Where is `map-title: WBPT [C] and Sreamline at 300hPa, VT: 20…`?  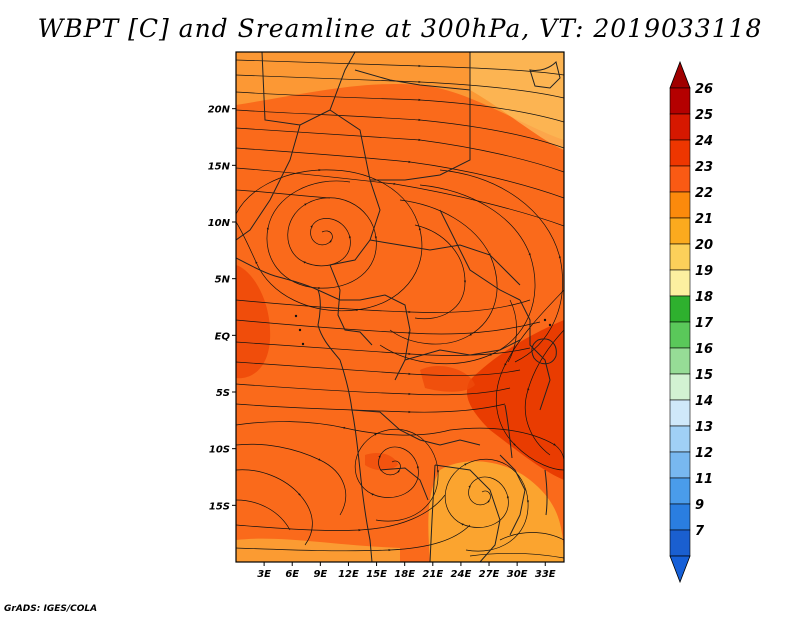 map-title: WBPT [C] and Sreamline at 300hPa, VT: 20… is located at coordinates (400, 28).